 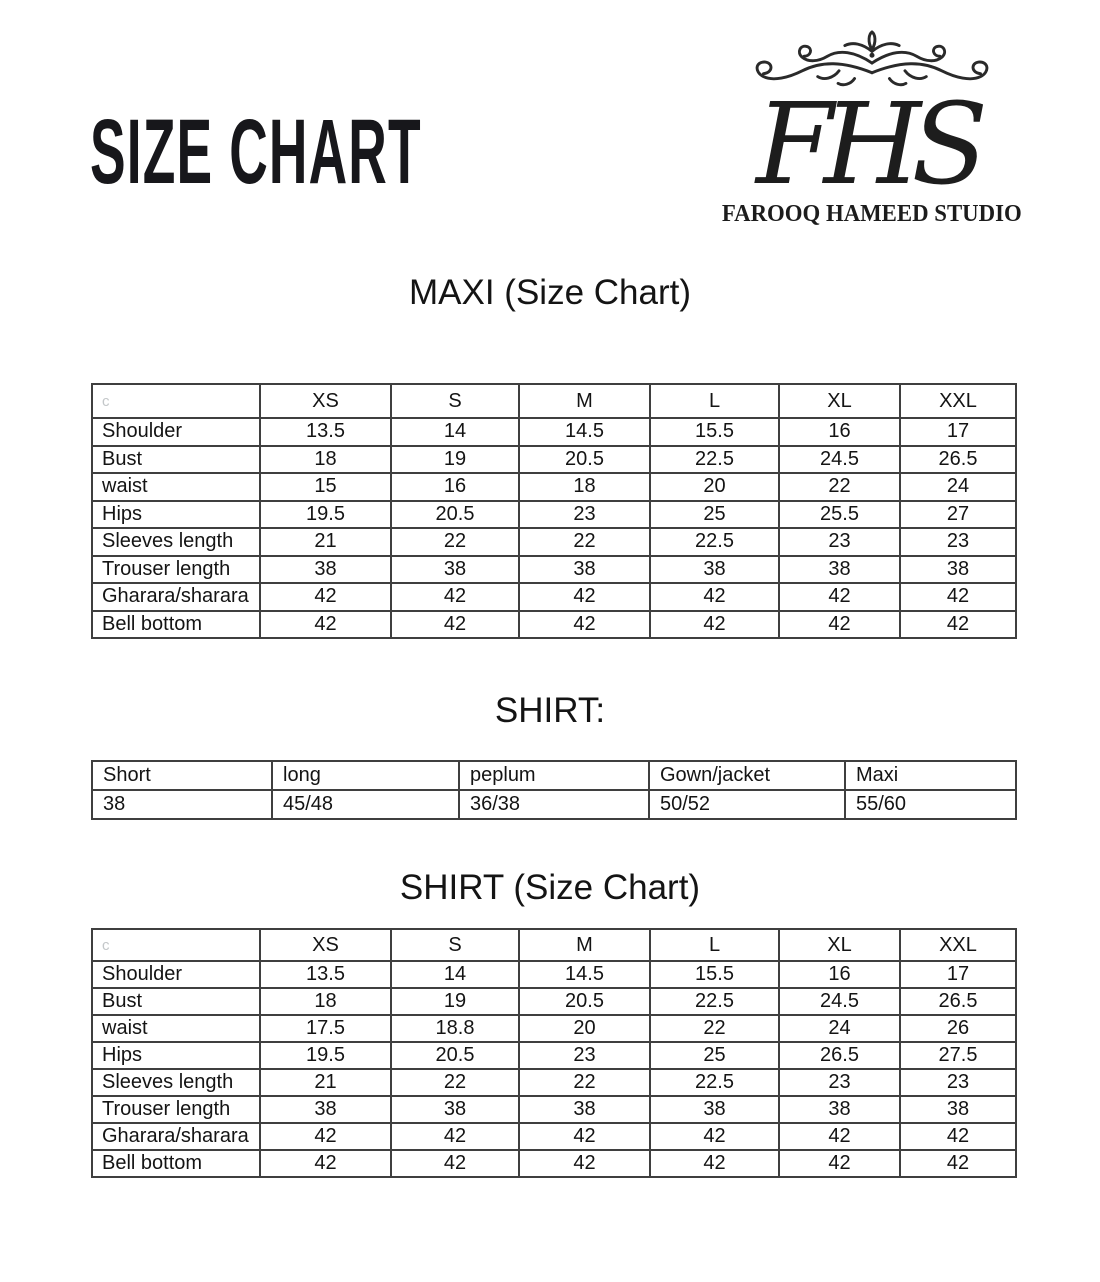 What do you see at coordinates (550, 292) in the screenshot?
I see `maxi-section-heading: MAXI (Size Chart)` at bounding box center [550, 292].